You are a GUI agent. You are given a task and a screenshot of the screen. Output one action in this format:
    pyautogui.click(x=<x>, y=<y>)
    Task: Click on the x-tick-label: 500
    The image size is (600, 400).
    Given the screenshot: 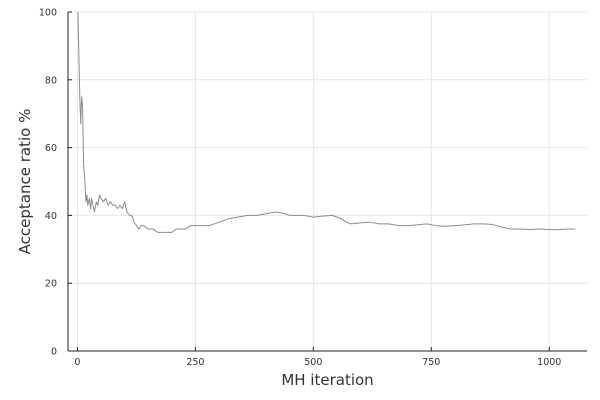 What is the action you would take?
    pyautogui.click(x=313, y=362)
    